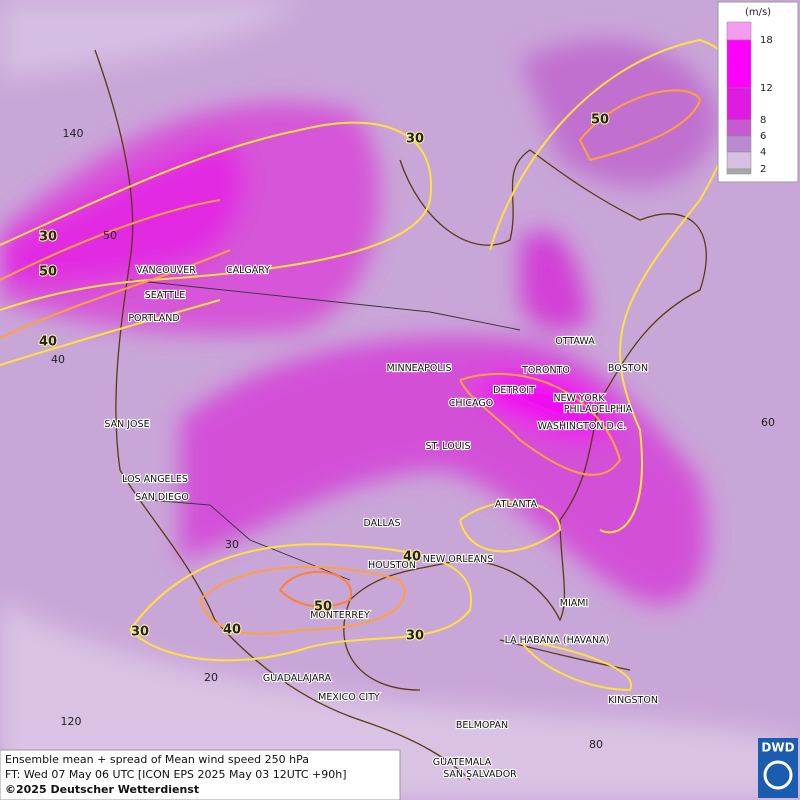 The width and height of the screenshot is (800, 800). Describe the element at coordinates (579, 398) in the screenshot. I see `city-label: NEW YORK` at that location.